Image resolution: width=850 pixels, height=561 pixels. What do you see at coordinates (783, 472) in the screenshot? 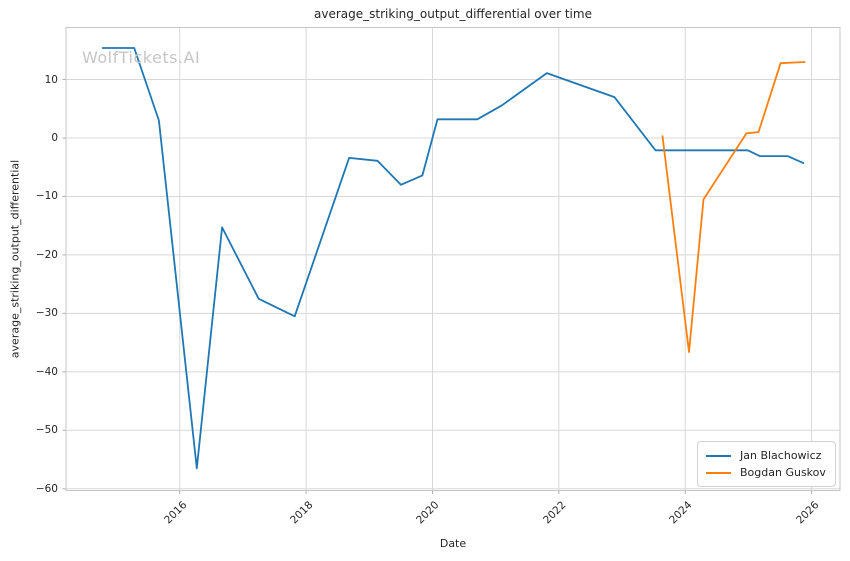
I see `legend-label: Bogdan Guskov` at bounding box center [783, 472].